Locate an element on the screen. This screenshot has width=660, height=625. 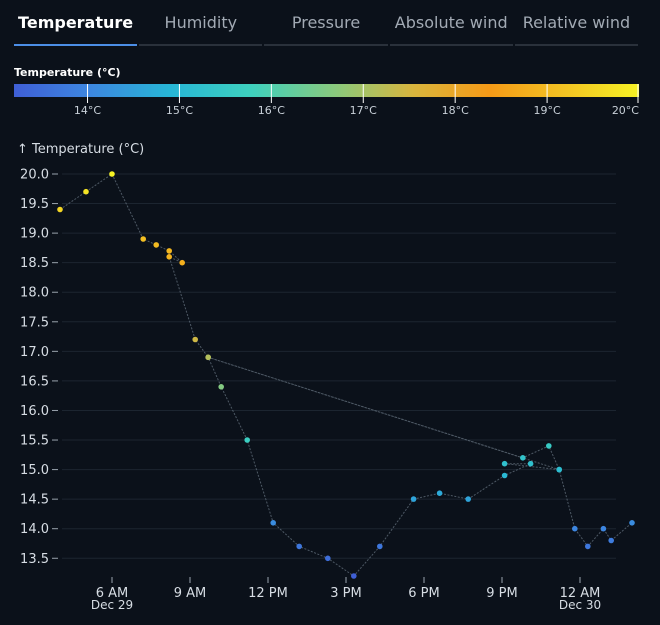
y-axis-label: ↑ Temperature (°C) is located at coordinates (80, 149).